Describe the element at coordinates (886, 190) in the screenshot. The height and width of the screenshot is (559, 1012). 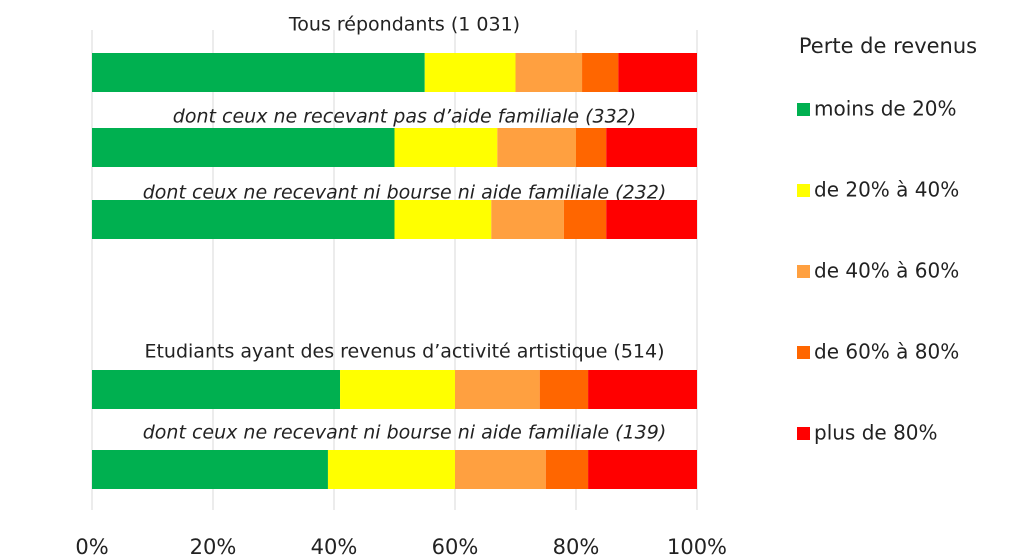
I see `legend-label: de 20% à 40%` at that location.